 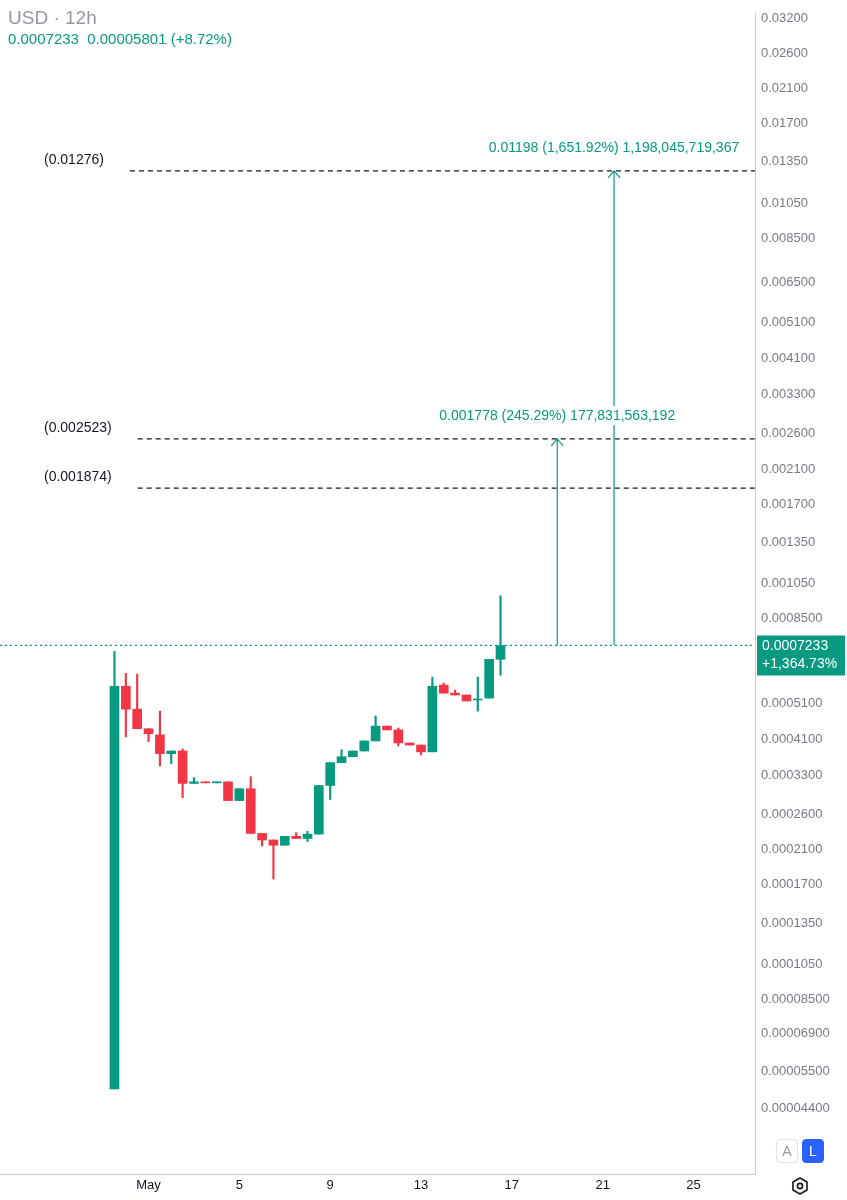 What do you see at coordinates (792, 922) in the screenshot?
I see `y-tick-label: 0.0001350` at bounding box center [792, 922].